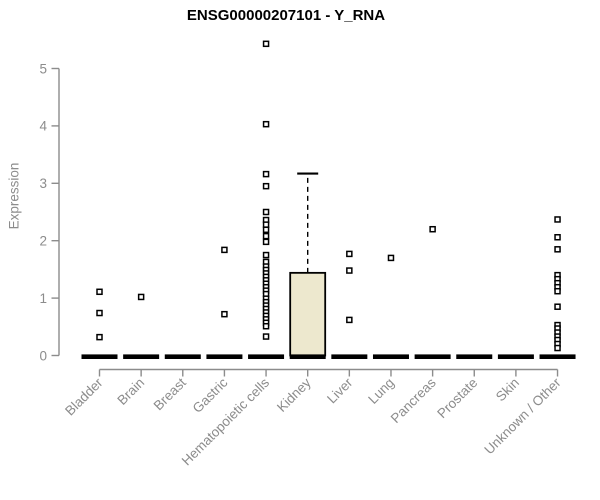  I want to click on y-tick-label: 3, so click(43, 183).